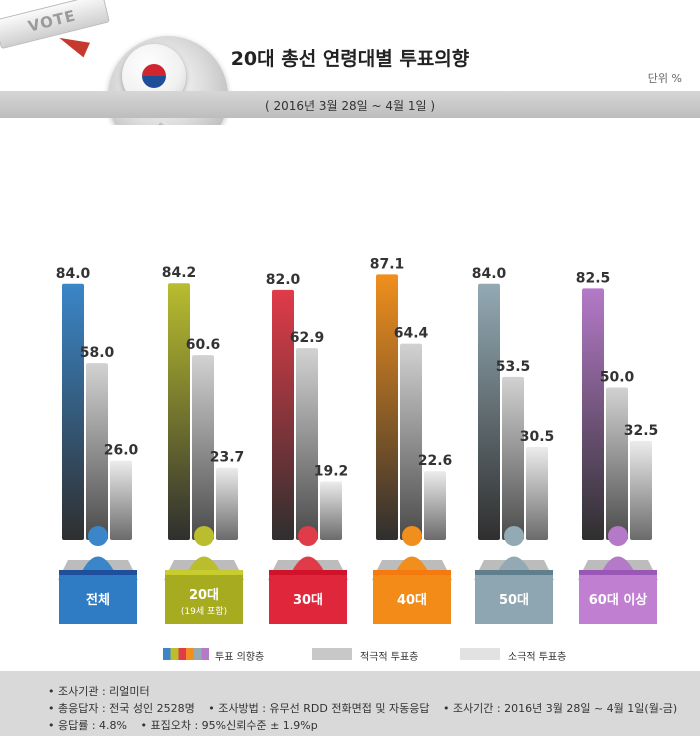  I want to click on data-label-s0-c2: 82.0, so click(283, 280).